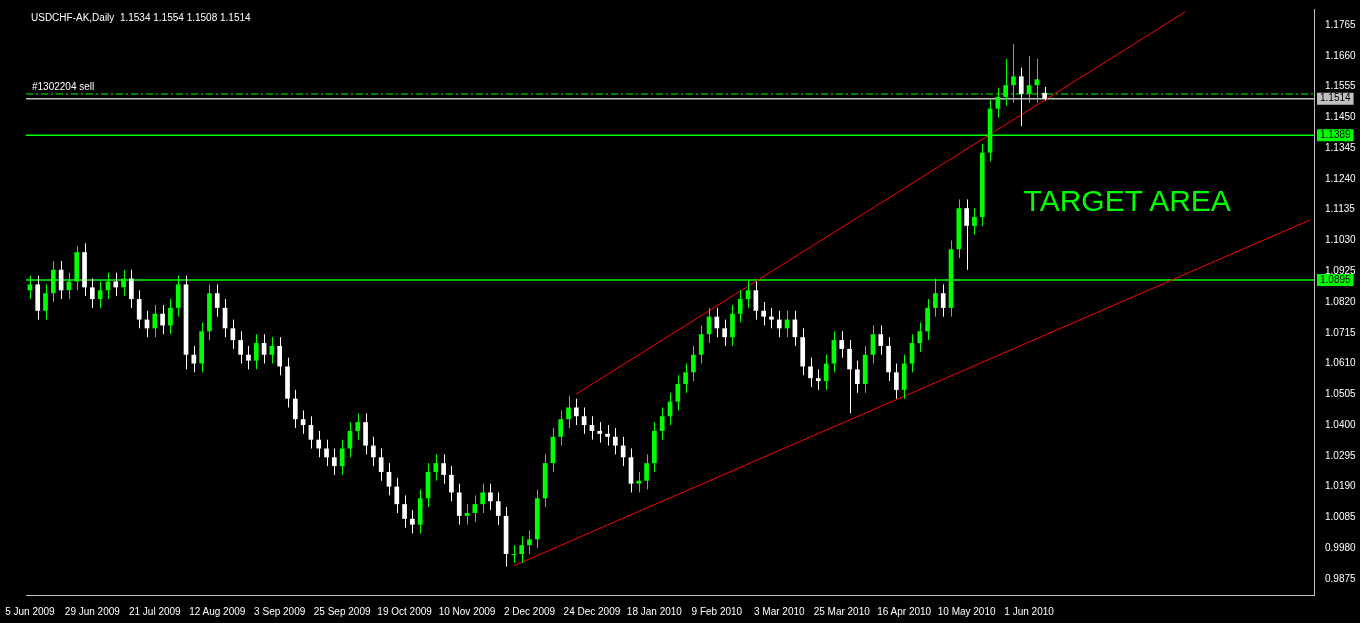  Describe the element at coordinates (1127, 200) in the screenshot. I see `annotation: TARGET AREA` at that location.